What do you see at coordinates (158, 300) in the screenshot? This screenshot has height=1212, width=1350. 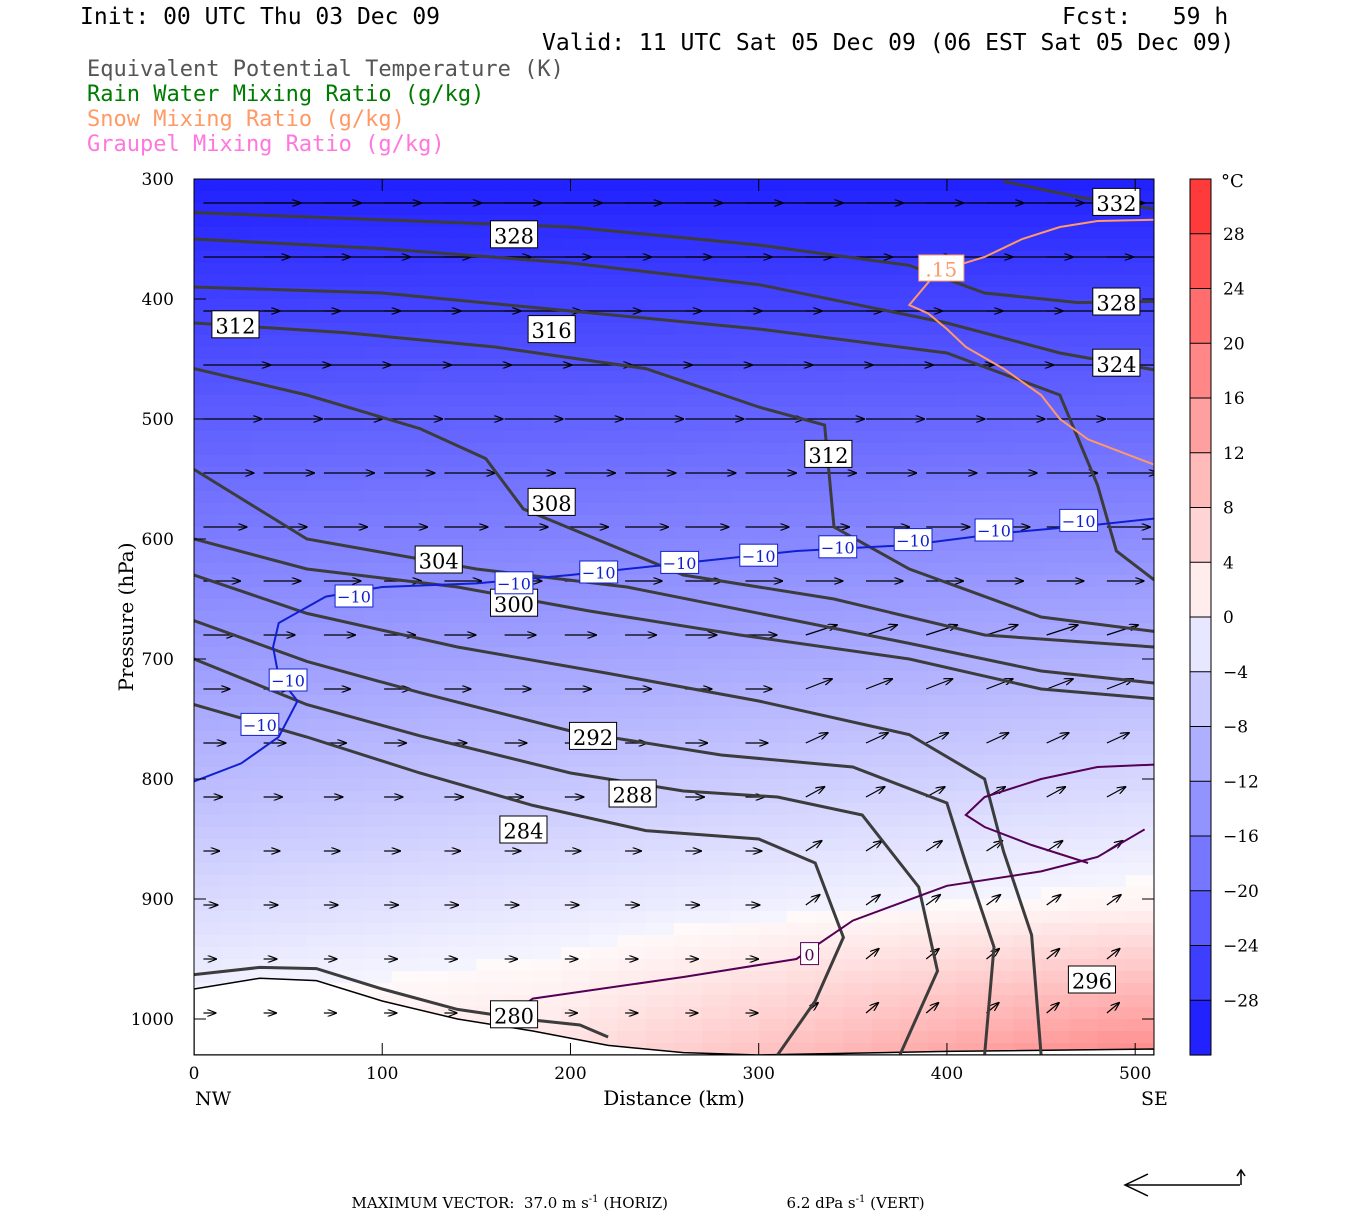 I see `y-tick-label: 400` at bounding box center [158, 300].